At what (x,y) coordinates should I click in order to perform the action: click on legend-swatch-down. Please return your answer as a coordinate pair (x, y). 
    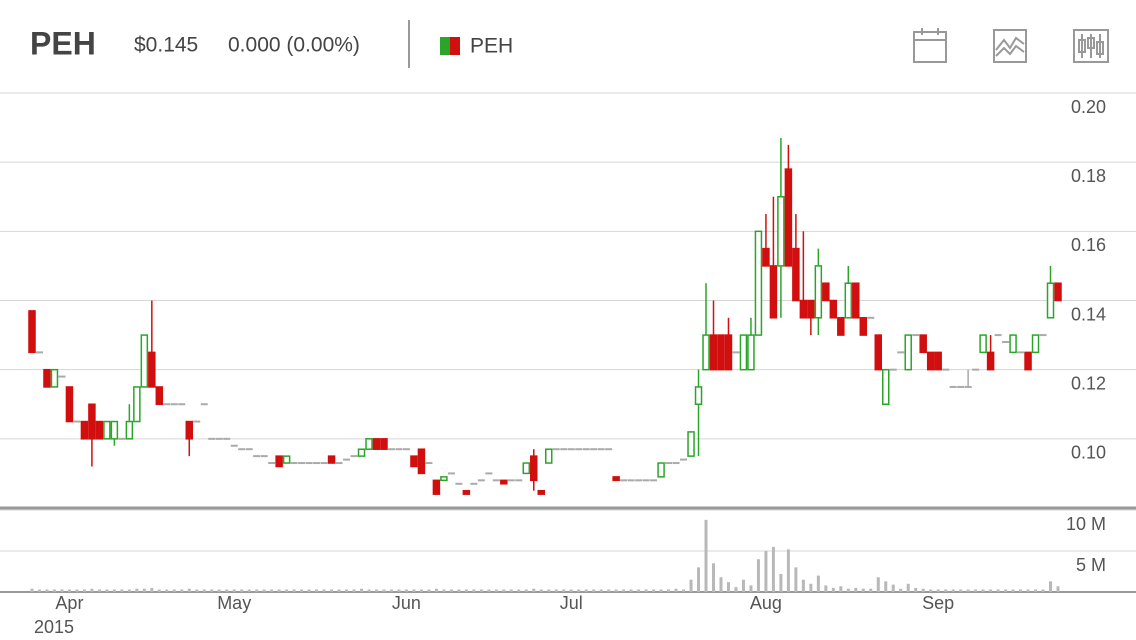
    Looking at the image, I should click on (455, 46).